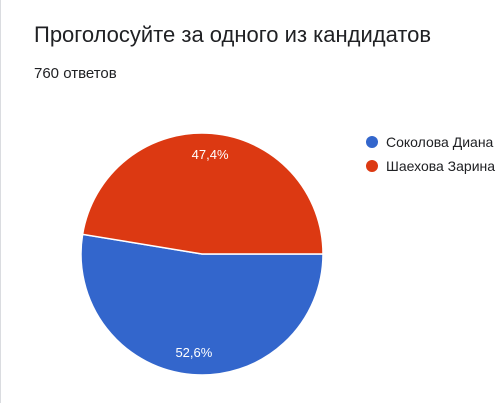 This screenshot has width=500, height=403. What do you see at coordinates (372, 166) in the screenshot?
I see `legend-swatch-shaekhova` at bounding box center [372, 166].